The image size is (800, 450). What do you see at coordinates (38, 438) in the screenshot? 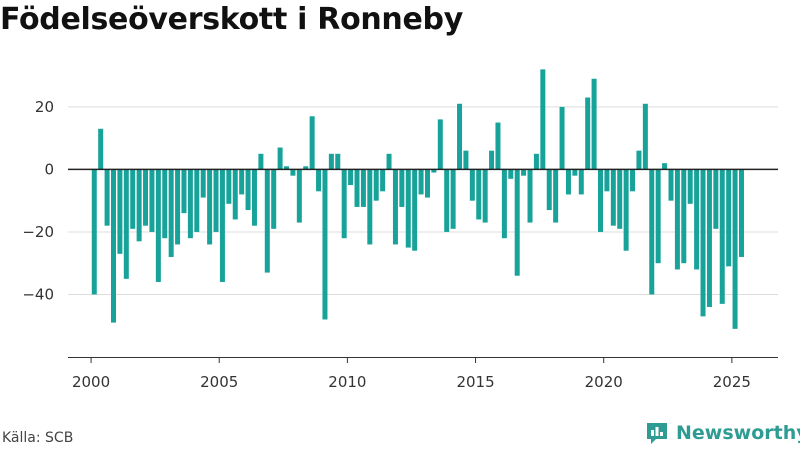
I see `source-note: Källa: SCB` at bounding box center [38, 438].